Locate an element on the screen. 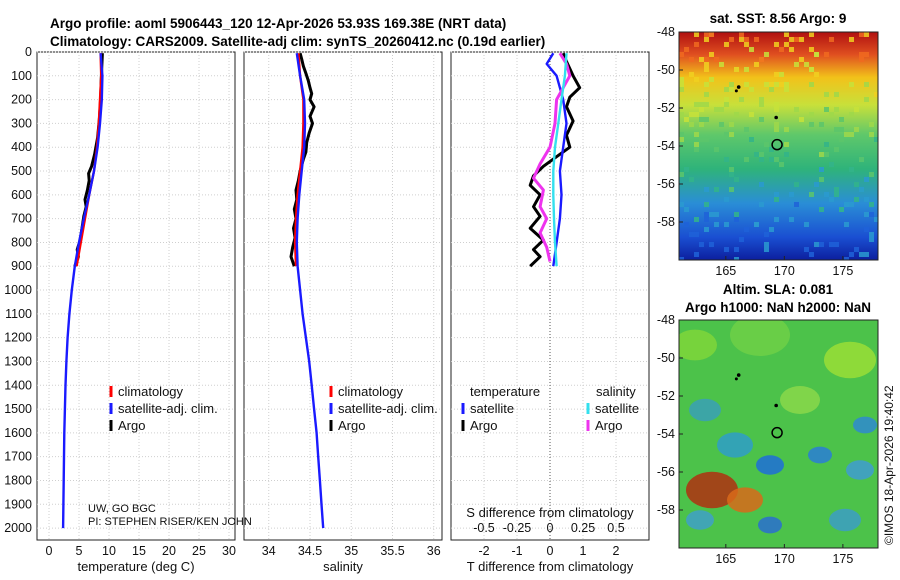  x-tick-label: 0 is located at coordinates (49, 551).